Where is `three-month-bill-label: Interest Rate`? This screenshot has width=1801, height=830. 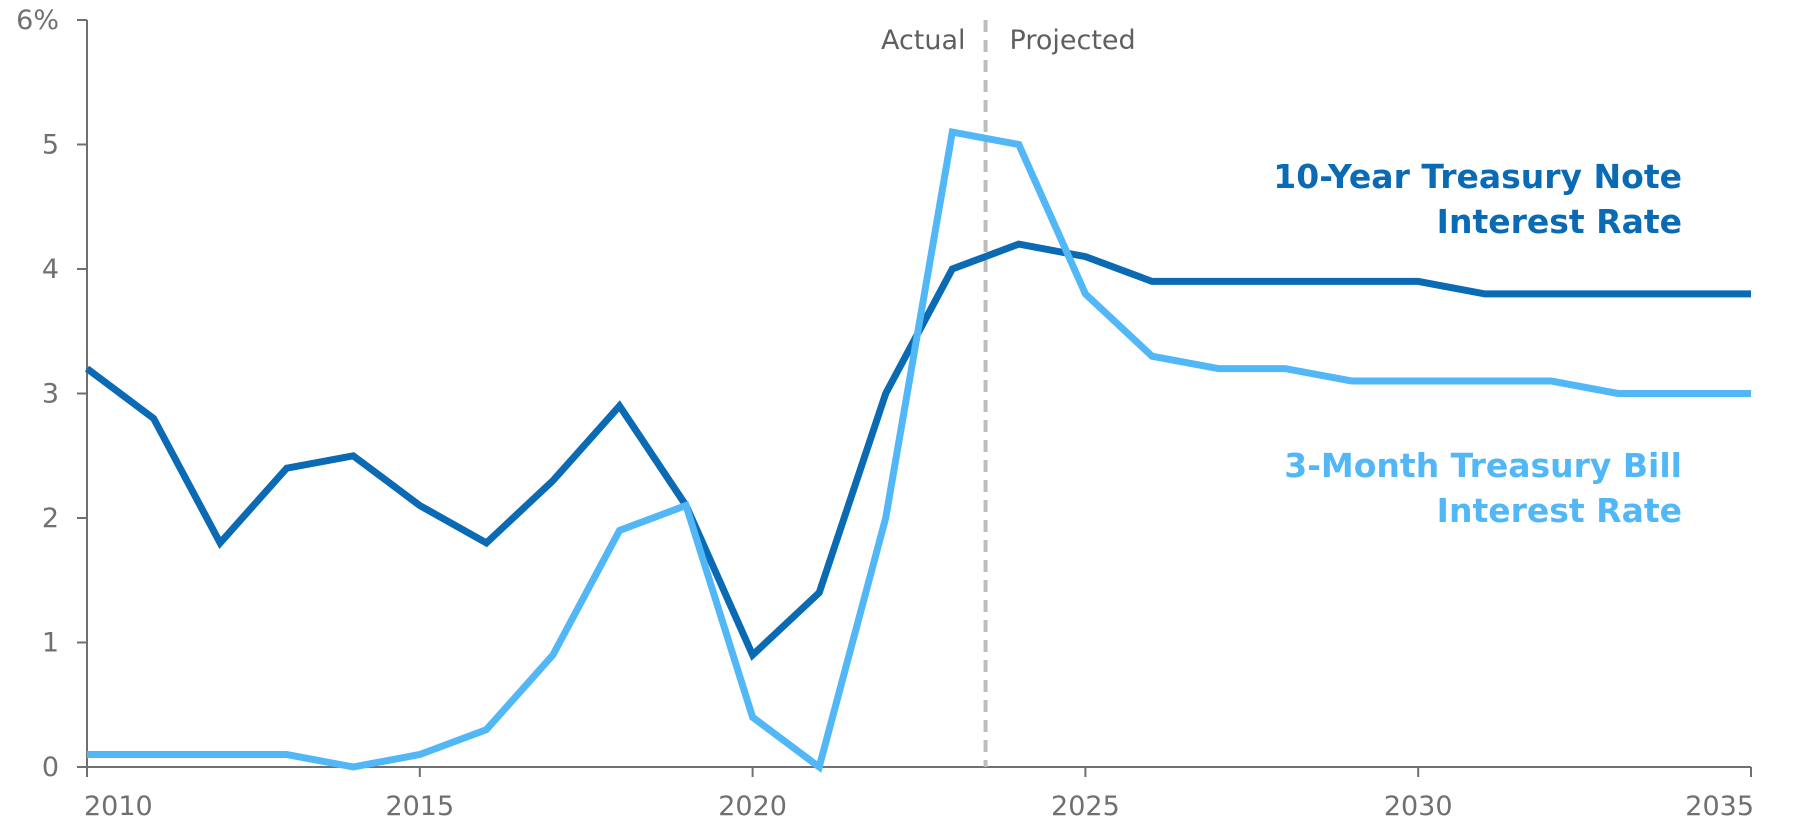 three-month-bill-label: Interest Rate is located at coordinates (1559, 510).